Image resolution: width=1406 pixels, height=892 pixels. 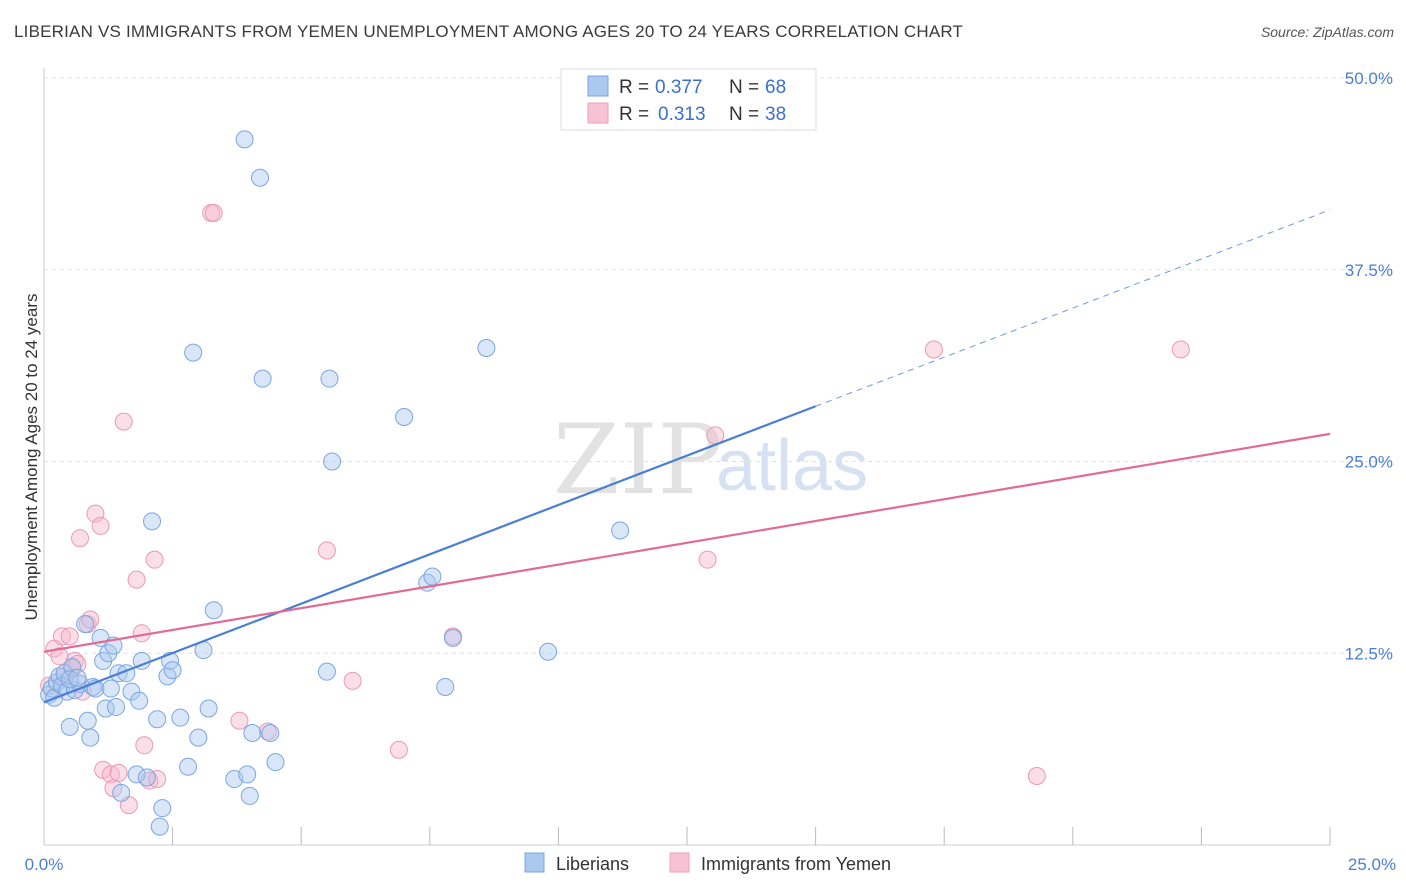 What do you see at coordinates (598, 113) in the screenshot?
I see `legend-swatch-pink` at bounding box center [598, 113].